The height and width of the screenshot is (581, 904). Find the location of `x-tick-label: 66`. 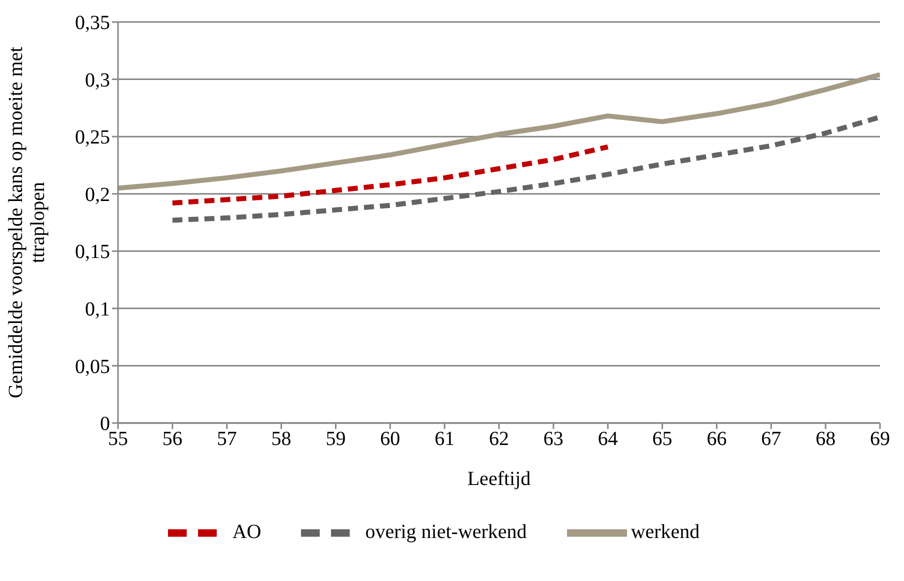

x-tick-label: 66 is located at coordinates (716, 439).